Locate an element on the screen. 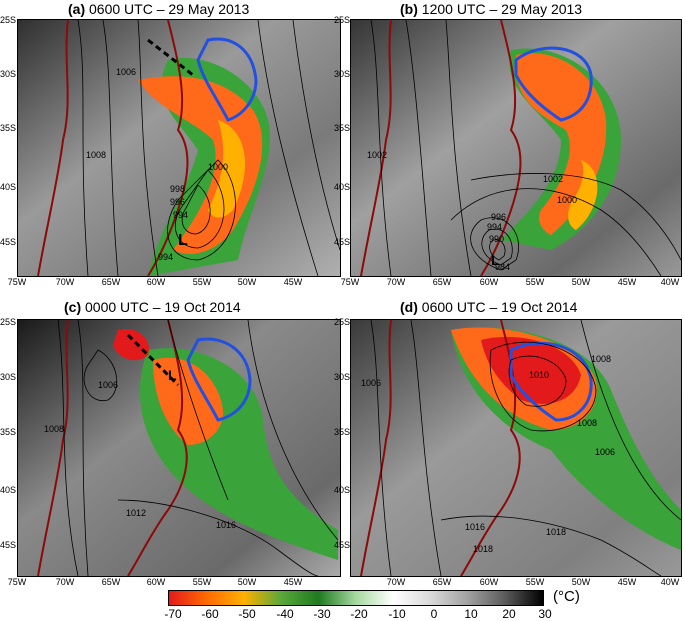  low-pressure-symbol: L is located at coordinates (495, 260).